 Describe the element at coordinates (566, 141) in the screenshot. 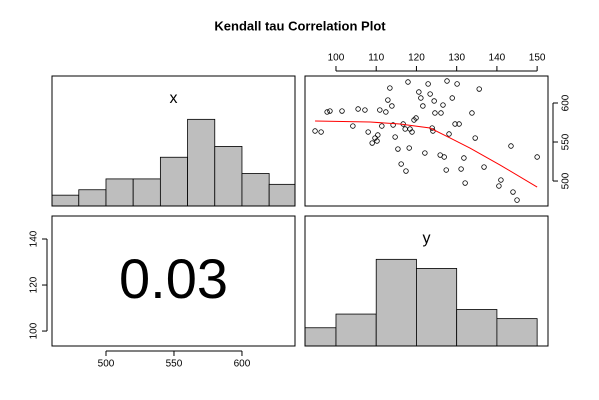

I see `y-tick-label: 550` at that location.